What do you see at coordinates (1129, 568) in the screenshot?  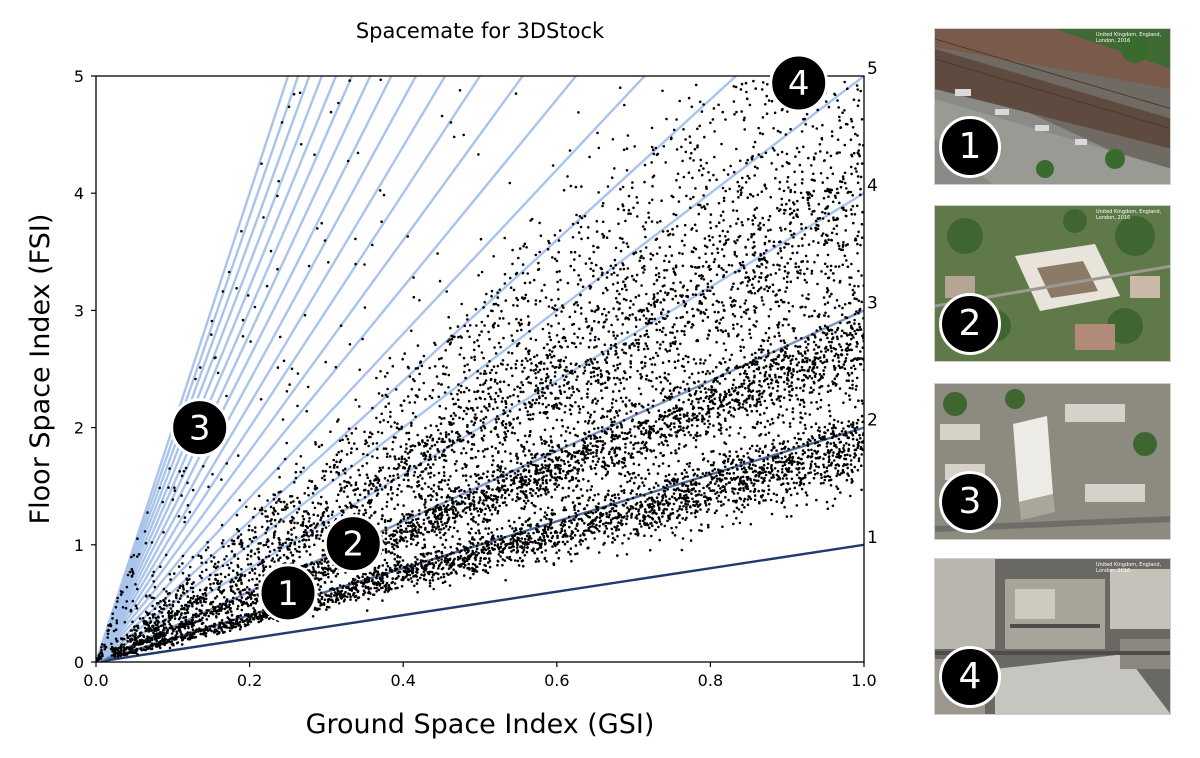 I see `photo-4-caption: United Kingdom, England, London, 2016` at bounding box center [1129, 568].